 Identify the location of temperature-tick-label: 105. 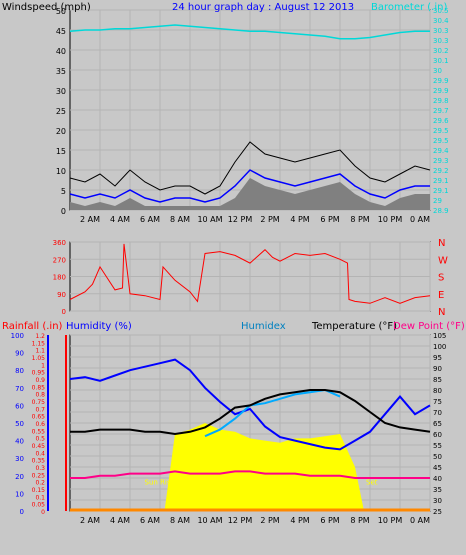
(439, 336).